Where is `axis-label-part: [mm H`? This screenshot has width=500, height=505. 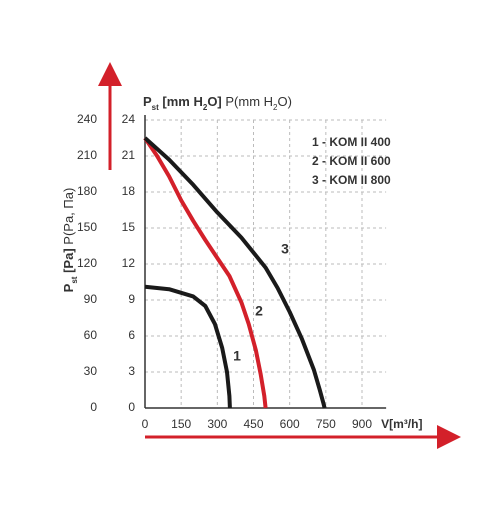
axis-label-part: [mm H is located at coordinates (181, 101).